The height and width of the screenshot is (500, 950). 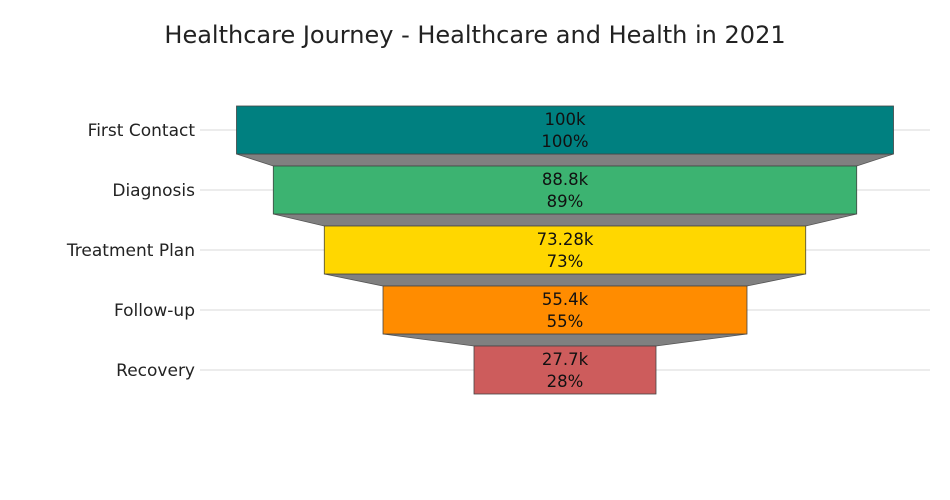 What do you see at coordinates (565, 381) in the screenshot?
I see `bar-percent-label: 28%` at bounding box center [565, 381].